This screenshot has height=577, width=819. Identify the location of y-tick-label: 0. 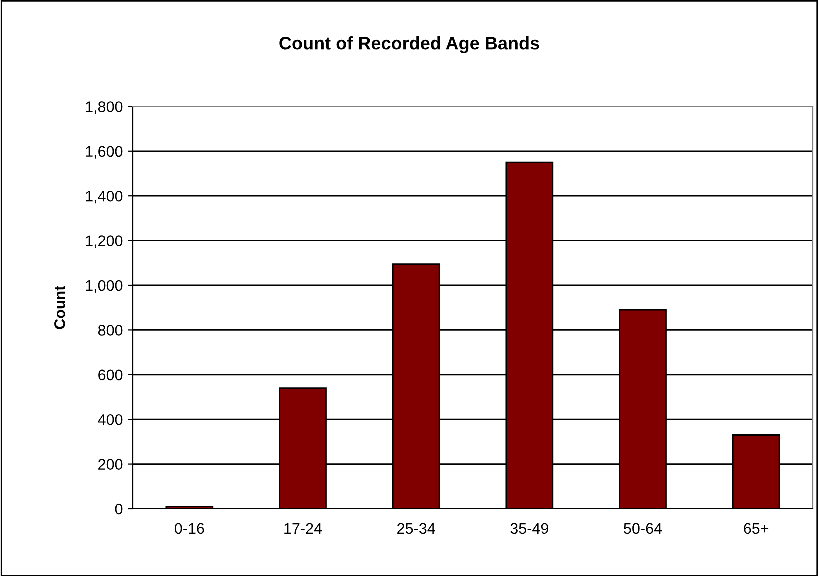
(119, 509).